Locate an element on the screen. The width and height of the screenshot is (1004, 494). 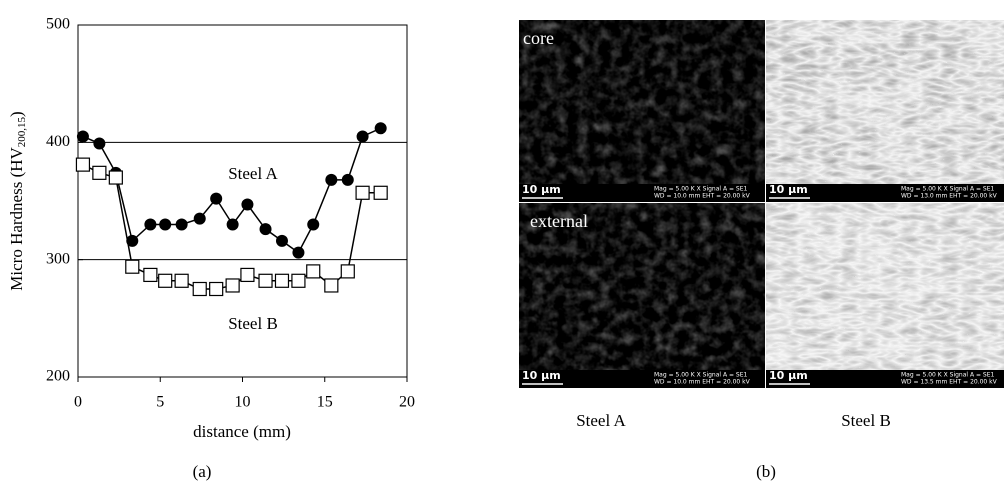
y-tick-label: 200 is located at coordinates (58, 376).